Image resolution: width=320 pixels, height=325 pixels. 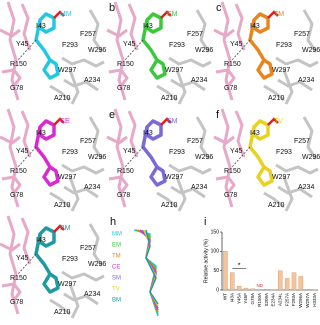 What do you see at coordinates (217, 290) in the screenshot?
I see `y-tick-label: 0` at bounding box center [217, 290].